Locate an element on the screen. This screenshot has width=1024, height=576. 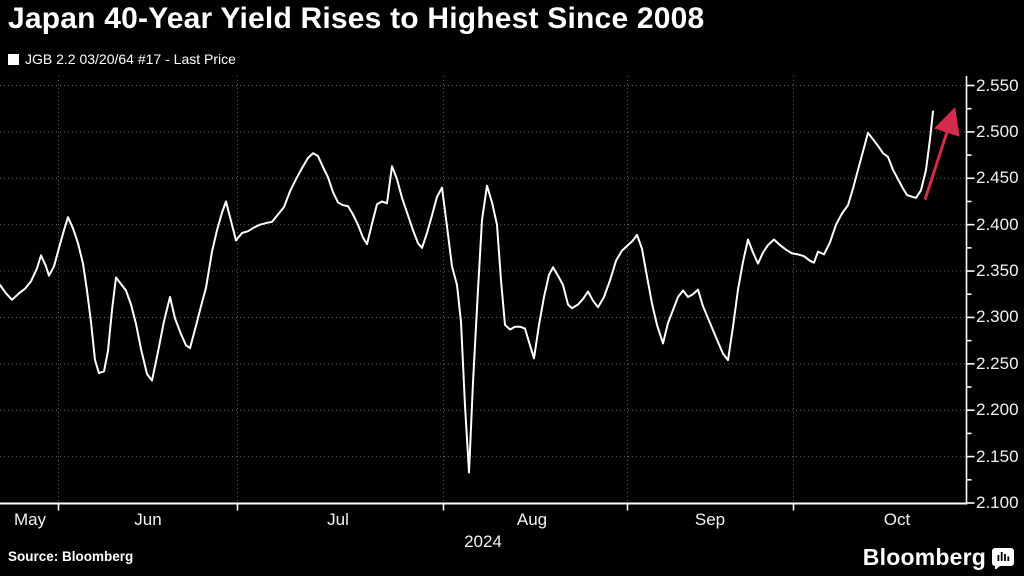
legend: JGB 2.2 03/20/64 #17 - Last Price is located at coordinates (122, 59).